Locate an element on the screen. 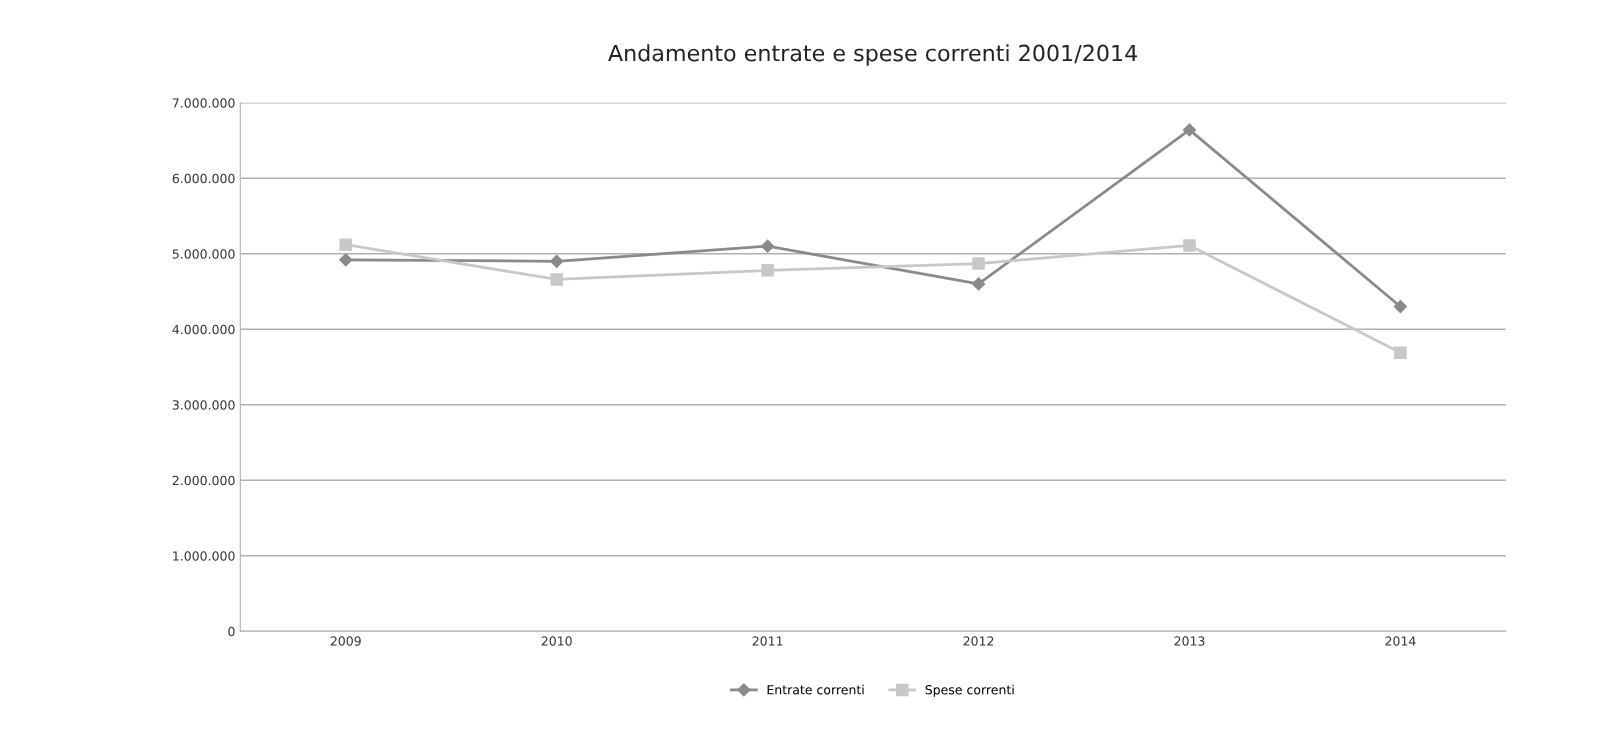 The width and height of the screenshot is (1602, 734). x-tick-label: 2011 is located at coordinates (767, 641).